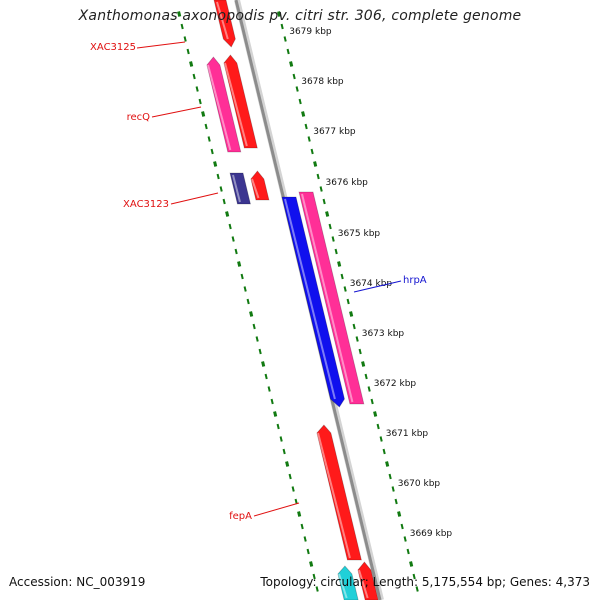 The image size is (600, 600). Describe the element at coordinates (240, 516) in the screenshot. I see `gene-label-fepA: fepA` at that location.